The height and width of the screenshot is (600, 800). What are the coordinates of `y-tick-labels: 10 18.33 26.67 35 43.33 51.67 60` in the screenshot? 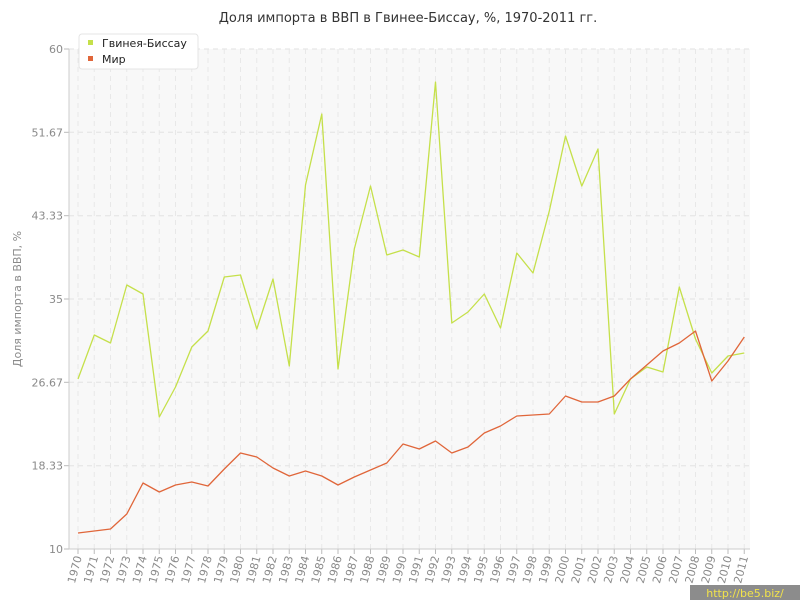 It's located at (48, 299).